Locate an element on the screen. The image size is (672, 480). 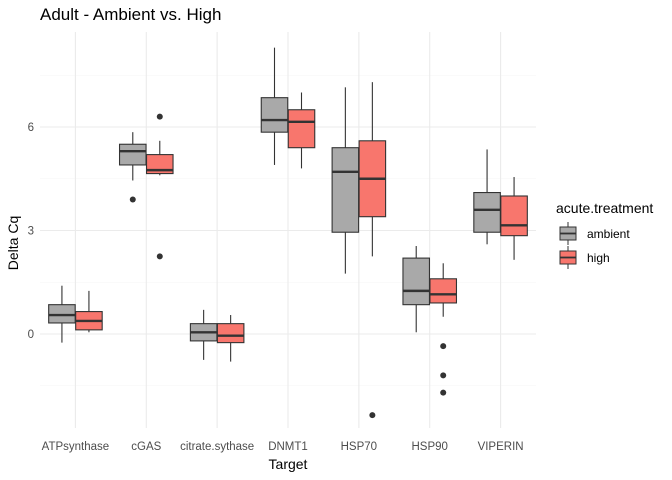
y-axis-title: Delta Cq is located at coordinates (13, 243).